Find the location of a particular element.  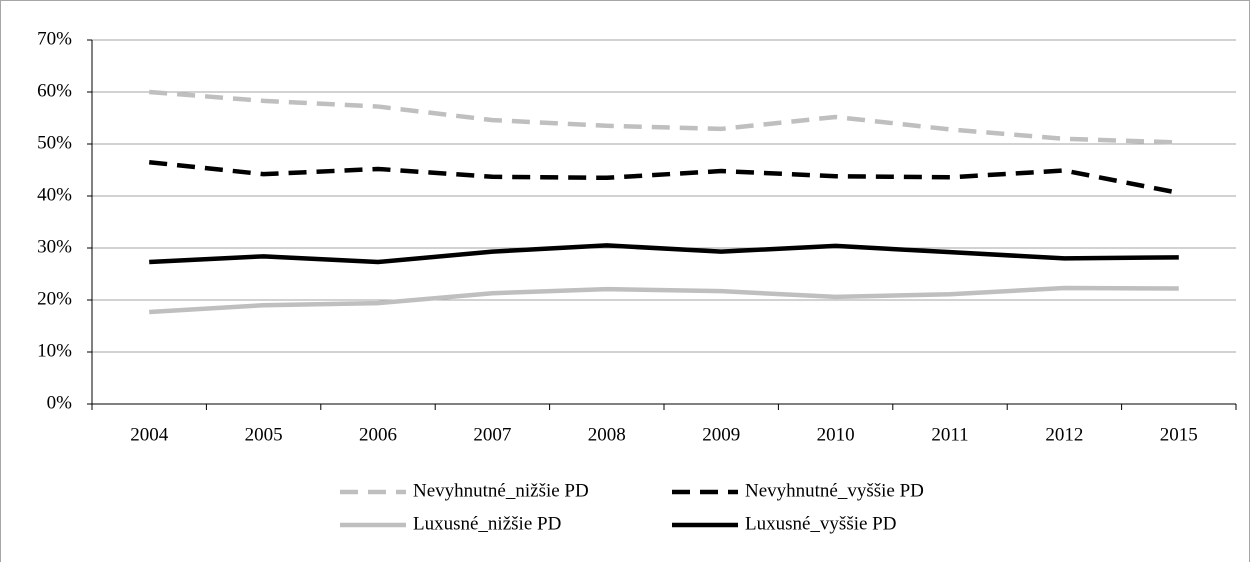

y-tick-label: 20% is located at coordinates (54, 298).